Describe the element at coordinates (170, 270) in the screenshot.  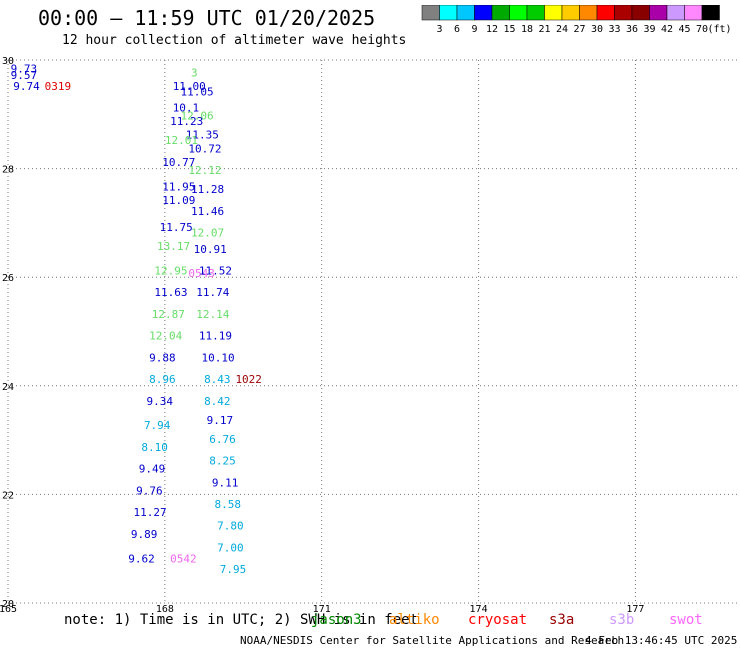
I see `data-point-label: 12.95` at that location.